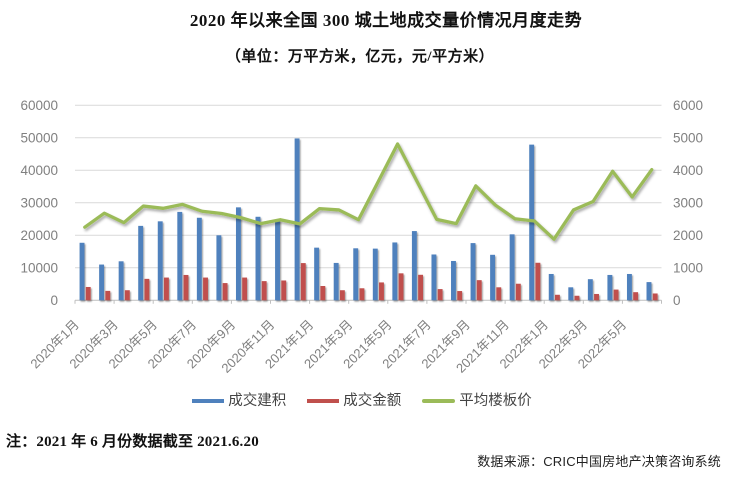 The width and height of the screenshot is (740, 482). What do you see at coordinates (39, 105) in the screenshot?
I see `left-axis-tick-label: 60000` at bounding box center [39, 105].